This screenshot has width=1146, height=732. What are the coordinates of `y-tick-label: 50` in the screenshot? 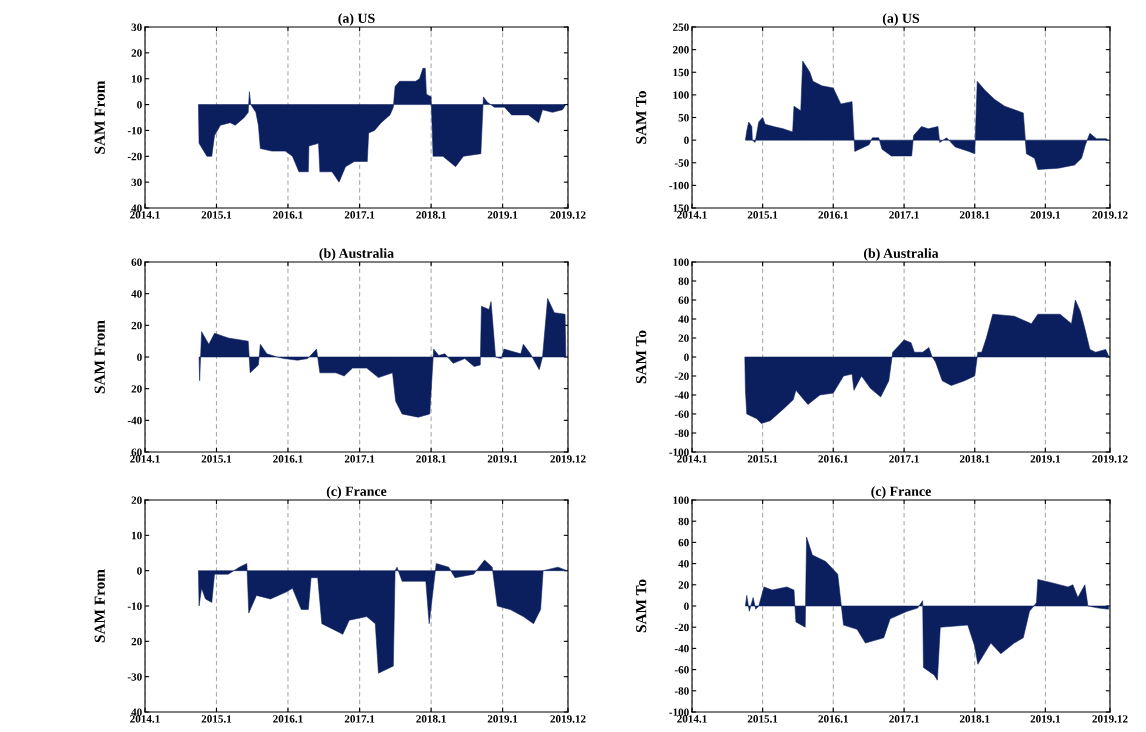 It's located at (683, 117).